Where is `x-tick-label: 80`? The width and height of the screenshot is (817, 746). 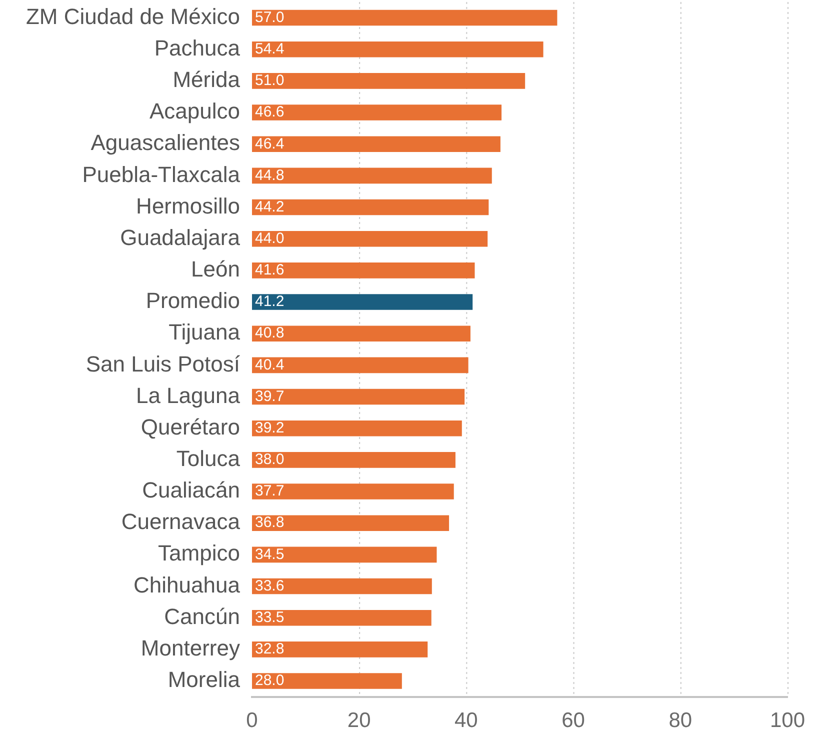
x-tick-label: 80 is located at coordinates (680, 720).